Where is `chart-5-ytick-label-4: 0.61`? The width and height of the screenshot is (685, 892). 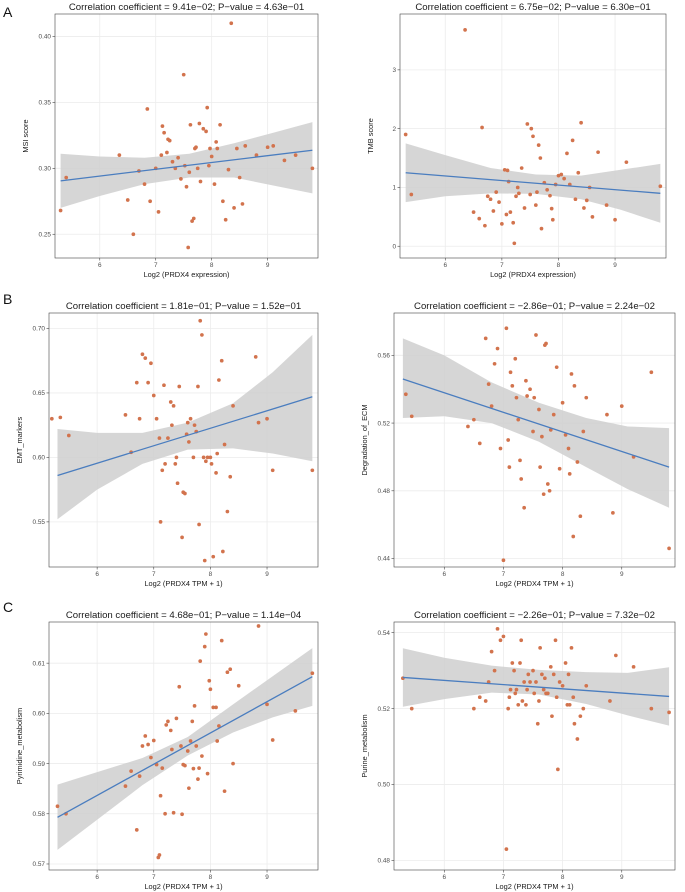 chart-5-ytick-label-4: 0.61 is located at coordinates (39, 663).